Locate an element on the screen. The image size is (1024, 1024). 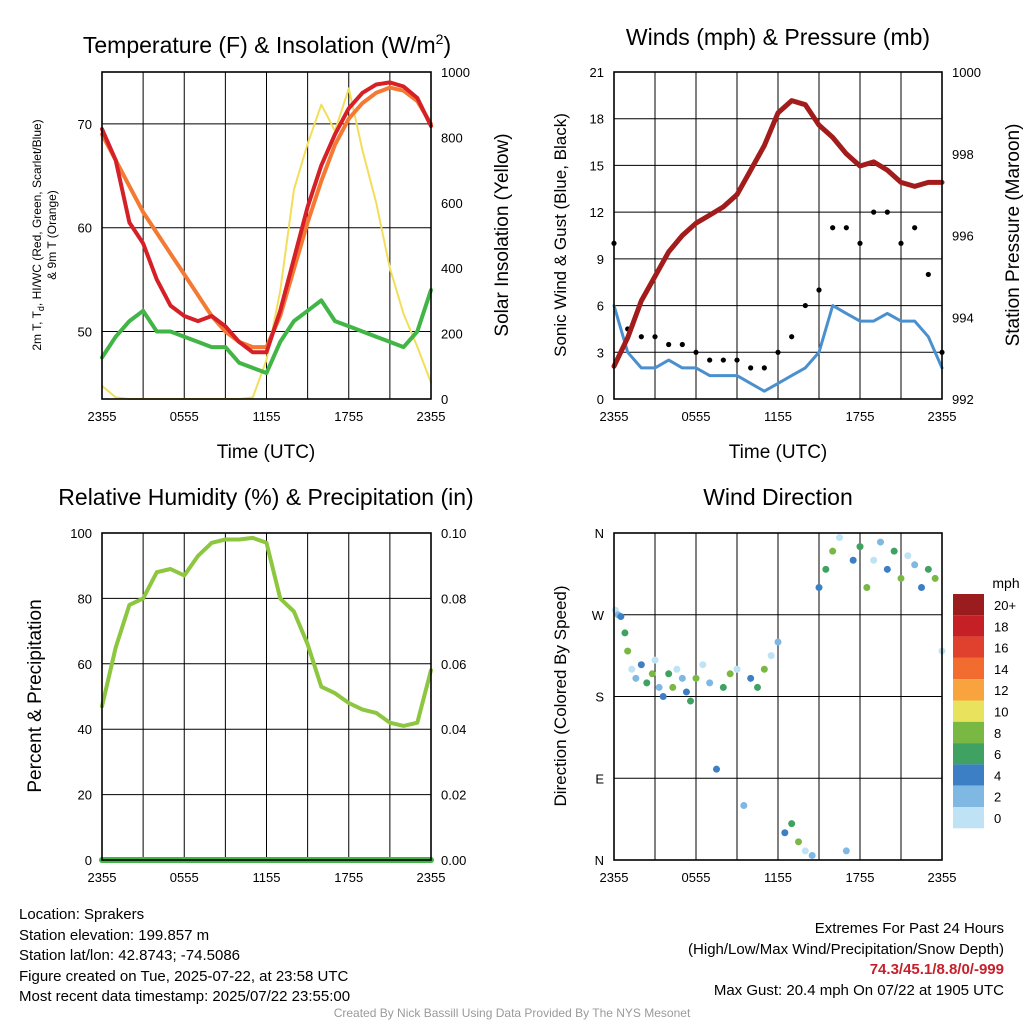
humidity-plot-frame is located at coordinates (266, 696).